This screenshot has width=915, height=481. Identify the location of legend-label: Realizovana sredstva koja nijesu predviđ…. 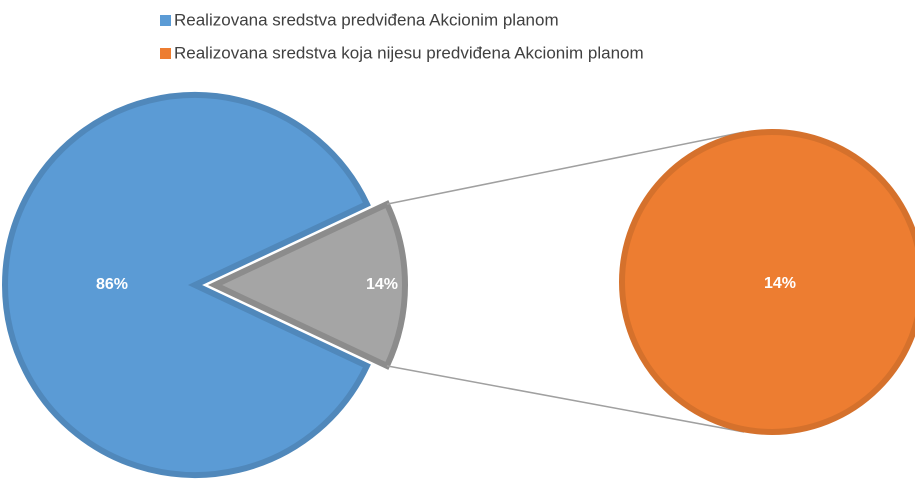
(409, 52).